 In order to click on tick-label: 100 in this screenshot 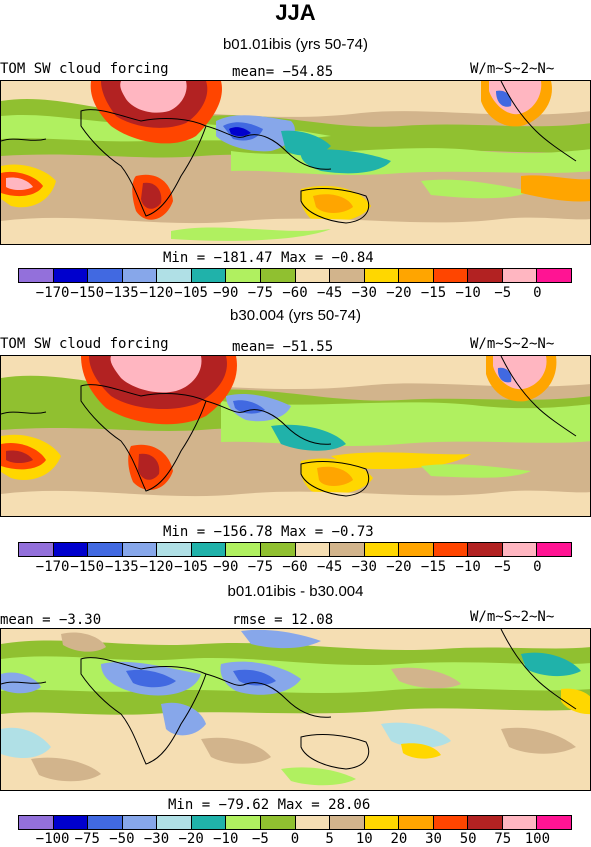, I will do `click(537, 839)`.